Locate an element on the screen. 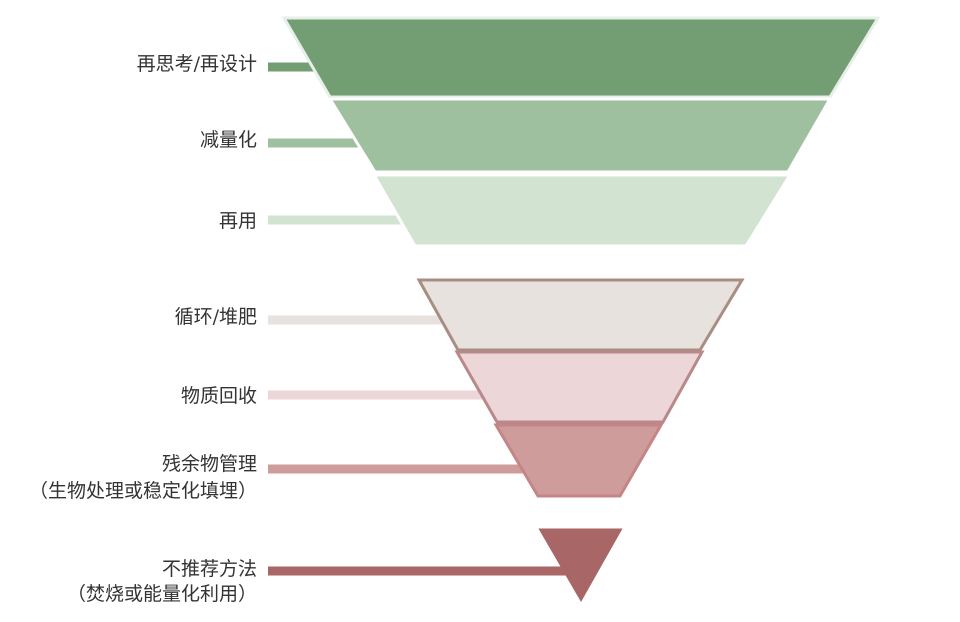 This screenshot has width=960, height=622. level-label: 残余物管理 is located at coordinates (209, 464).